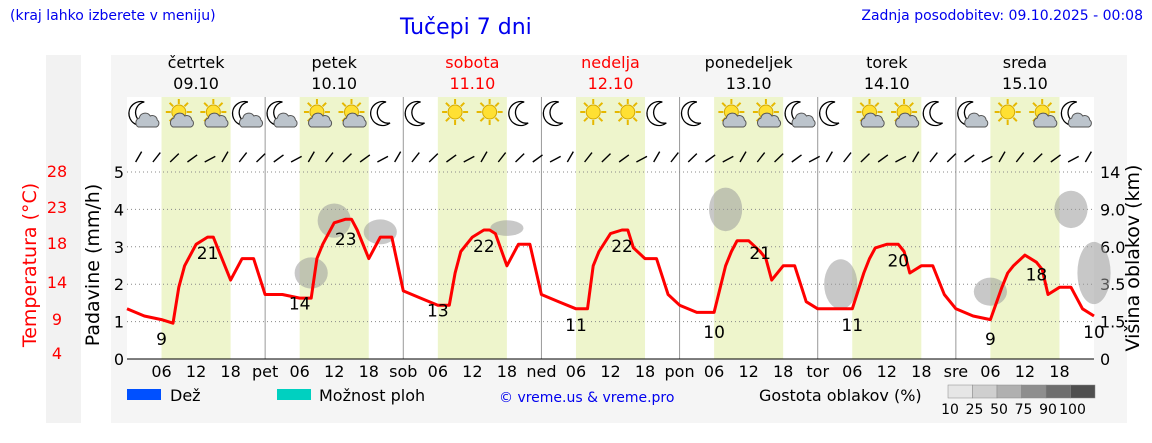 The height and width of the screenshot is (443, 1152). Describe the element at coordinates (999, 410) in the screenshot. I see `cloud-density-level-label: 50` at that location.